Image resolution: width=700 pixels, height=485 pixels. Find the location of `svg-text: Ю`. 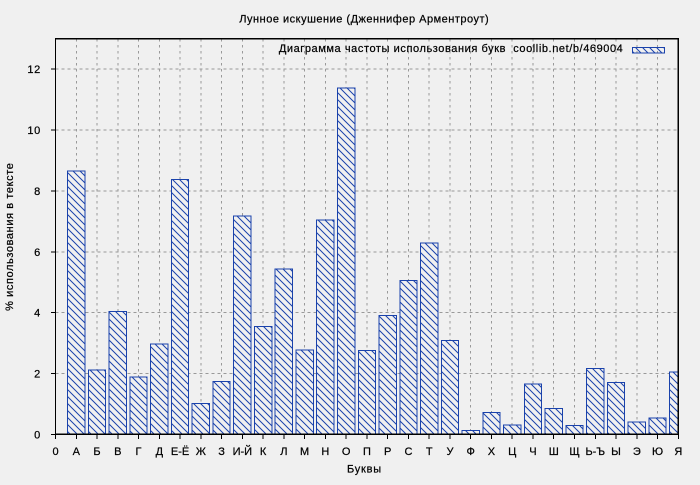

svg-text: Ю is located at coordinates (657, 452).